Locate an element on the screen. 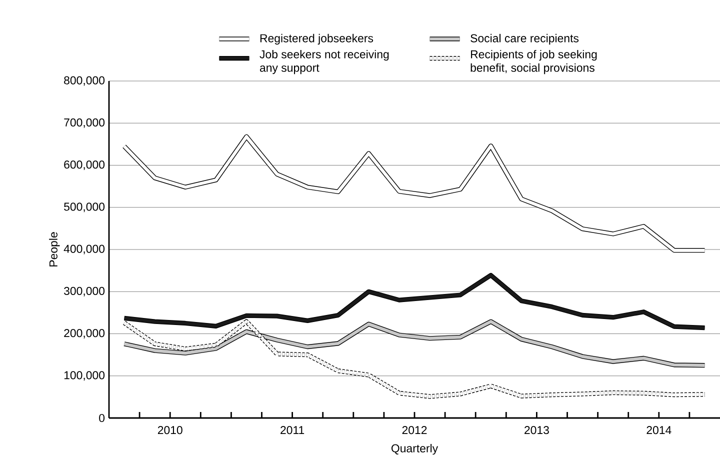 This screenshot has width=720, height=472. legend-label: Social care recipients is located at coordinates (524, 39).